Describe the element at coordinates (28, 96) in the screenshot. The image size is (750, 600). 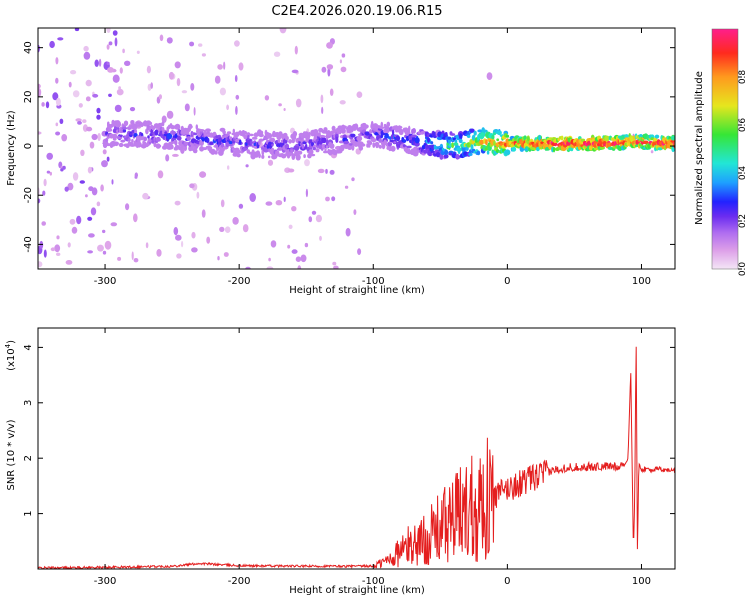
I see `spectrogram-y-tick-label: 20` at that location.